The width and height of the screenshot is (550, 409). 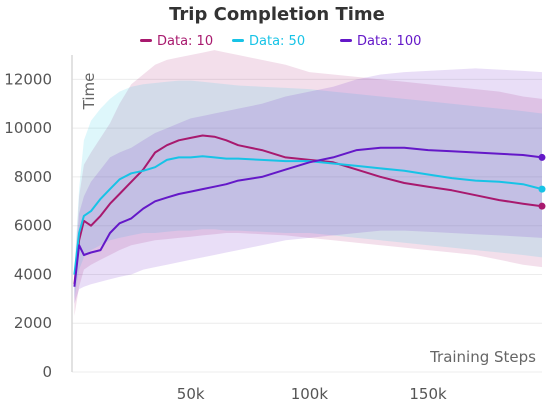 I want to click on x-axis-ticks: 50k 100k 150k, so click(x=312, y=394).